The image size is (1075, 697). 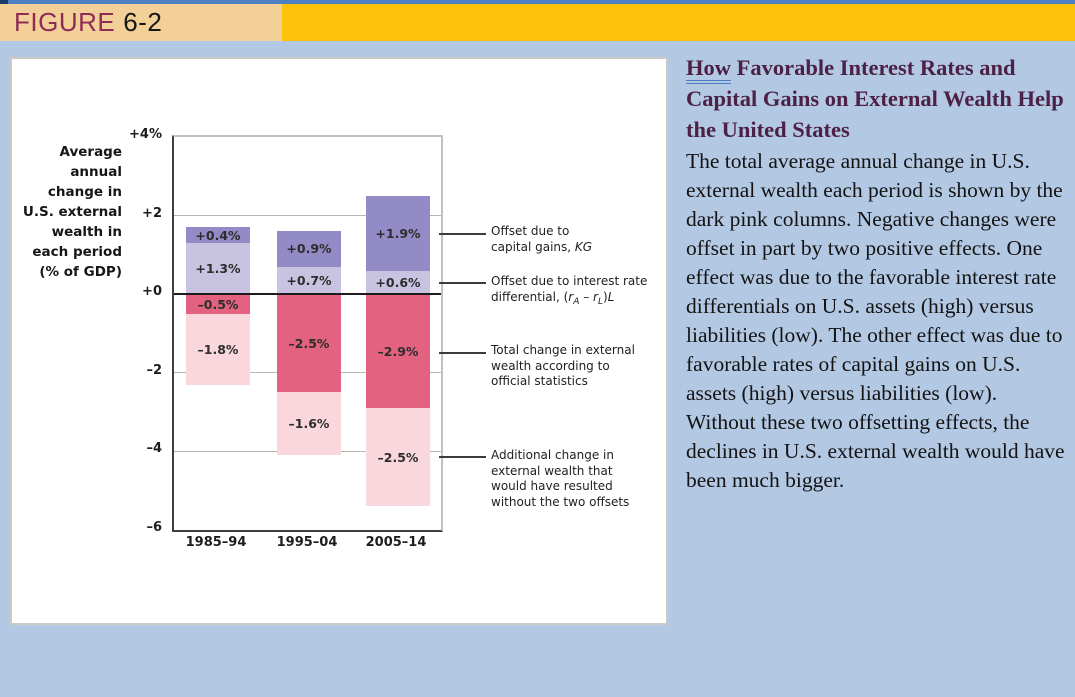 What do you see at coordinates (708, 69) in the screenshot?
I see `caption-how-link: How` at bounding box center [708, 69].